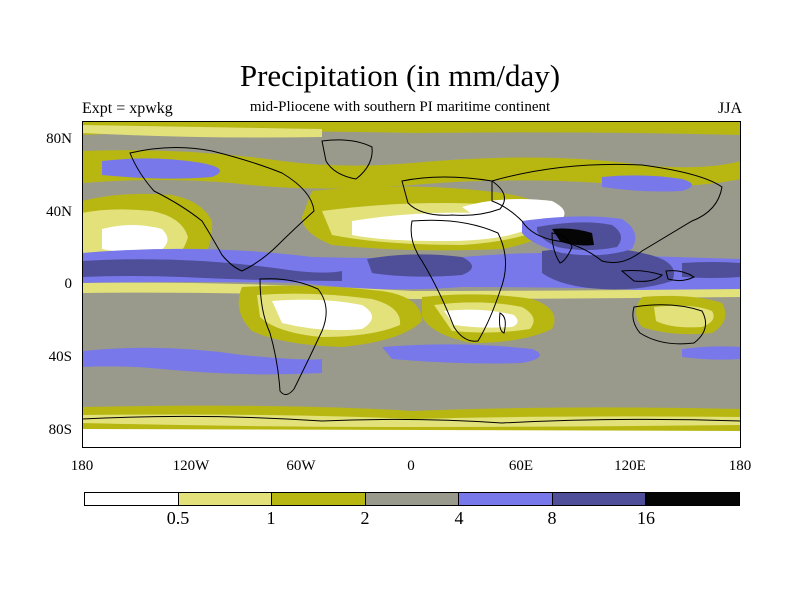 The width and height of the screenshot is (800, 600). Describe the element at coordinates (459, 518) in the screenshot. I see `colorbar-label-4: 4` at that location.